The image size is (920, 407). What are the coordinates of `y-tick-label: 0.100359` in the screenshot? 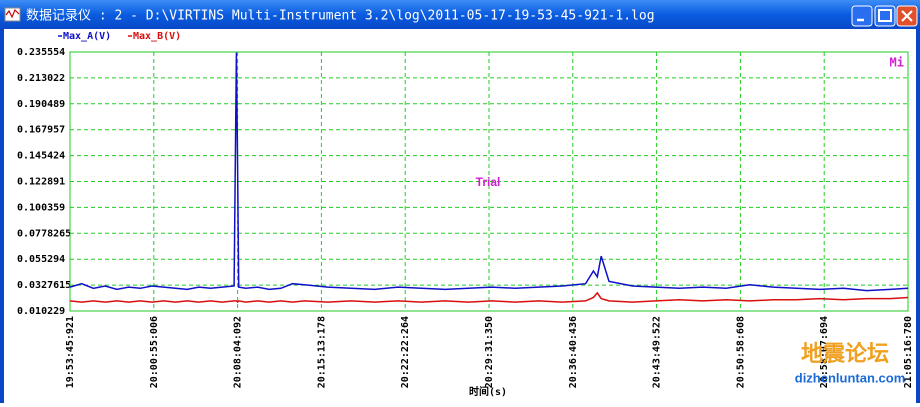 It's located at (41, 207).